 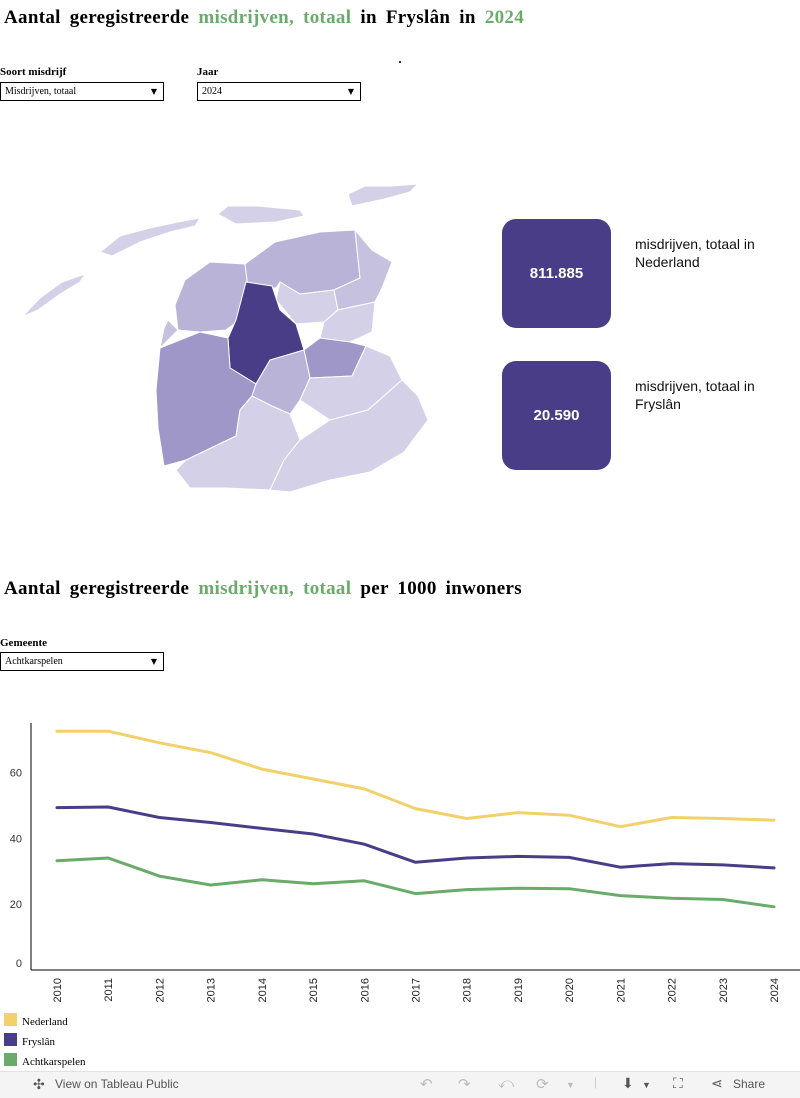 What do you see at coordinates (695, 395) in the screenshot?
I see `kpi-fryslan-label: misdrijven, totaal in Fryslân` at bounding box center [695, 395].